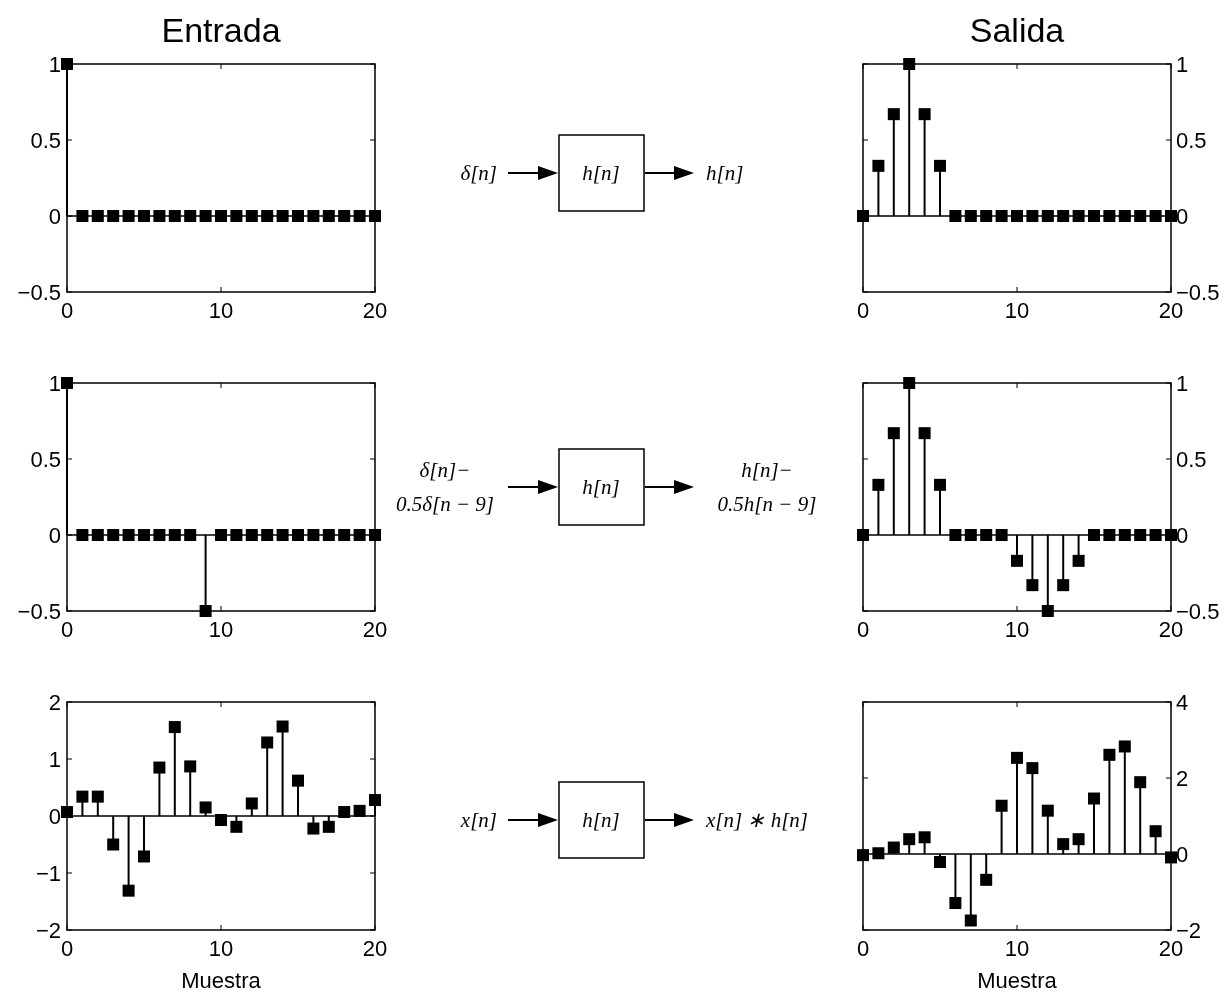  What do you see at coordinates (48, 873) in the screenshot?
I see `y-tick-label: −1` at bounding box center [48, 873].